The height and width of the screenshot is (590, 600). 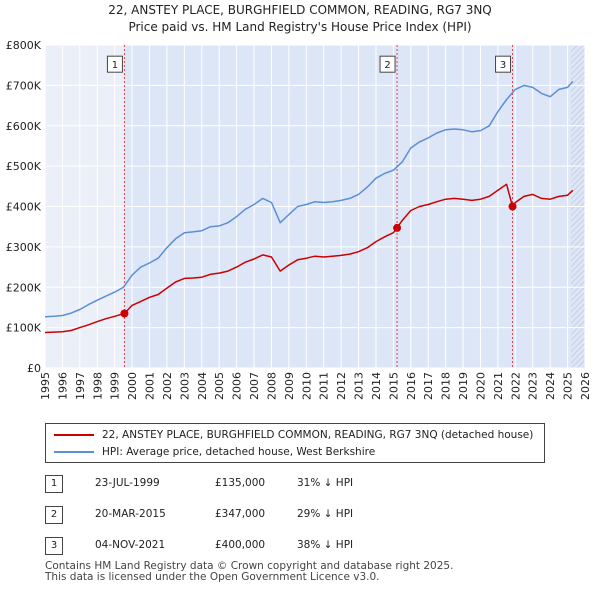 I want to click on x-tick-label: 2015, so click(x=393, y=386).